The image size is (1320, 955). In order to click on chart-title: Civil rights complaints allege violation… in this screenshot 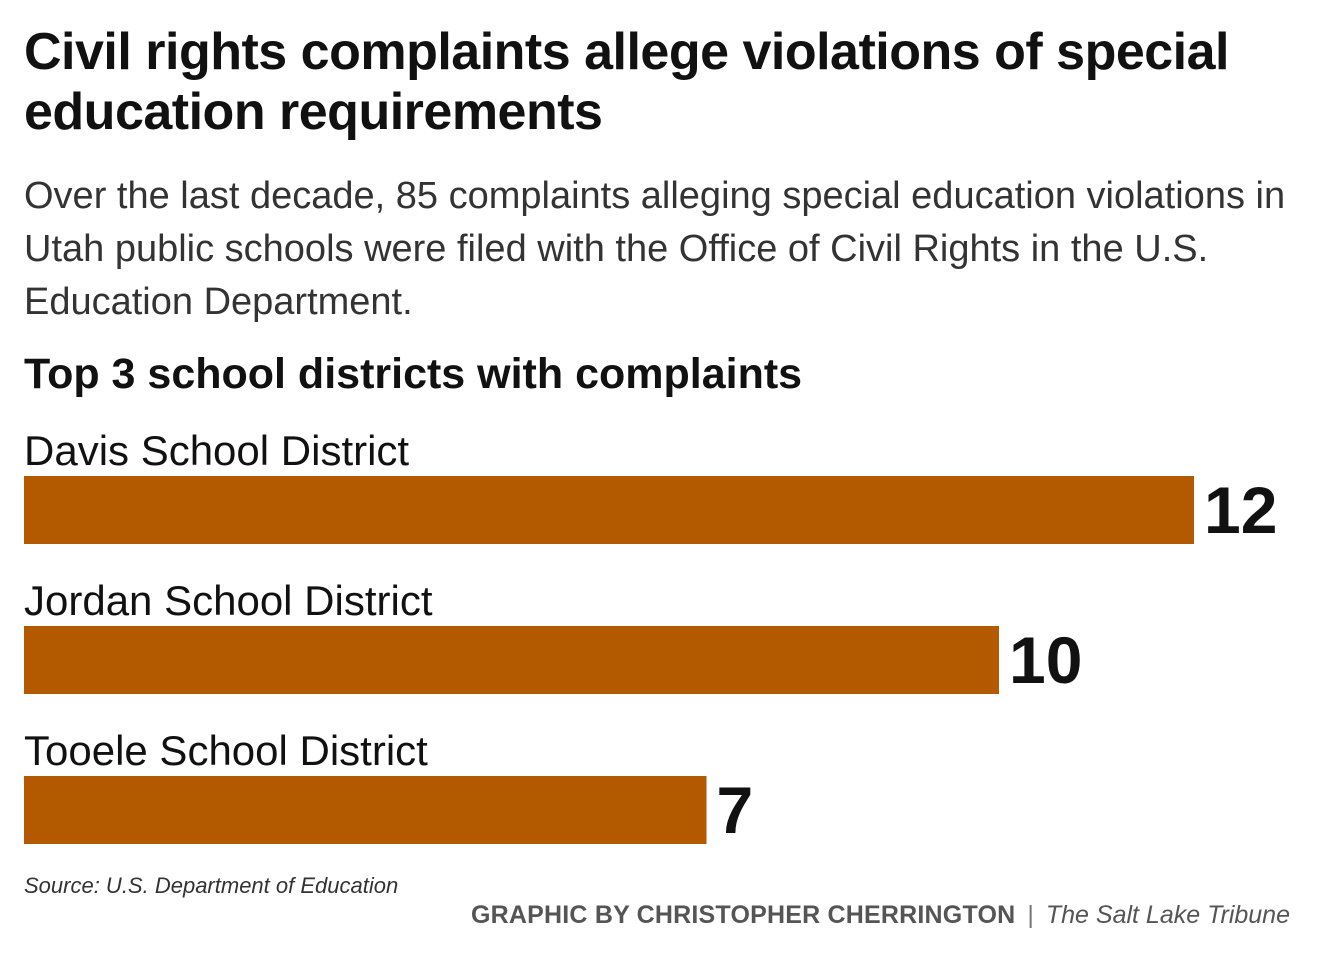, I will do `click(627, 82)`.